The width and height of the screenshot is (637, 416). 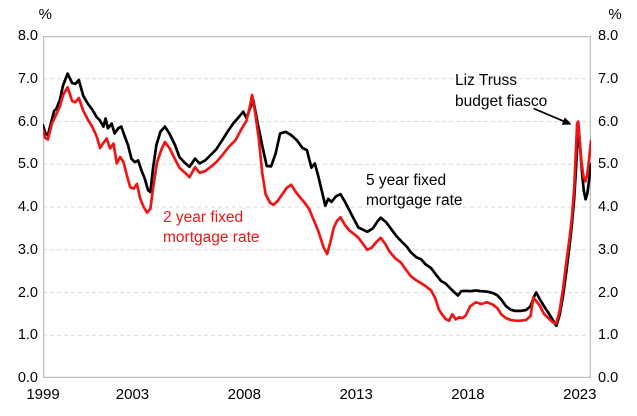 I want to click on x-tick-label: 1999, so click(x=43, y=394).